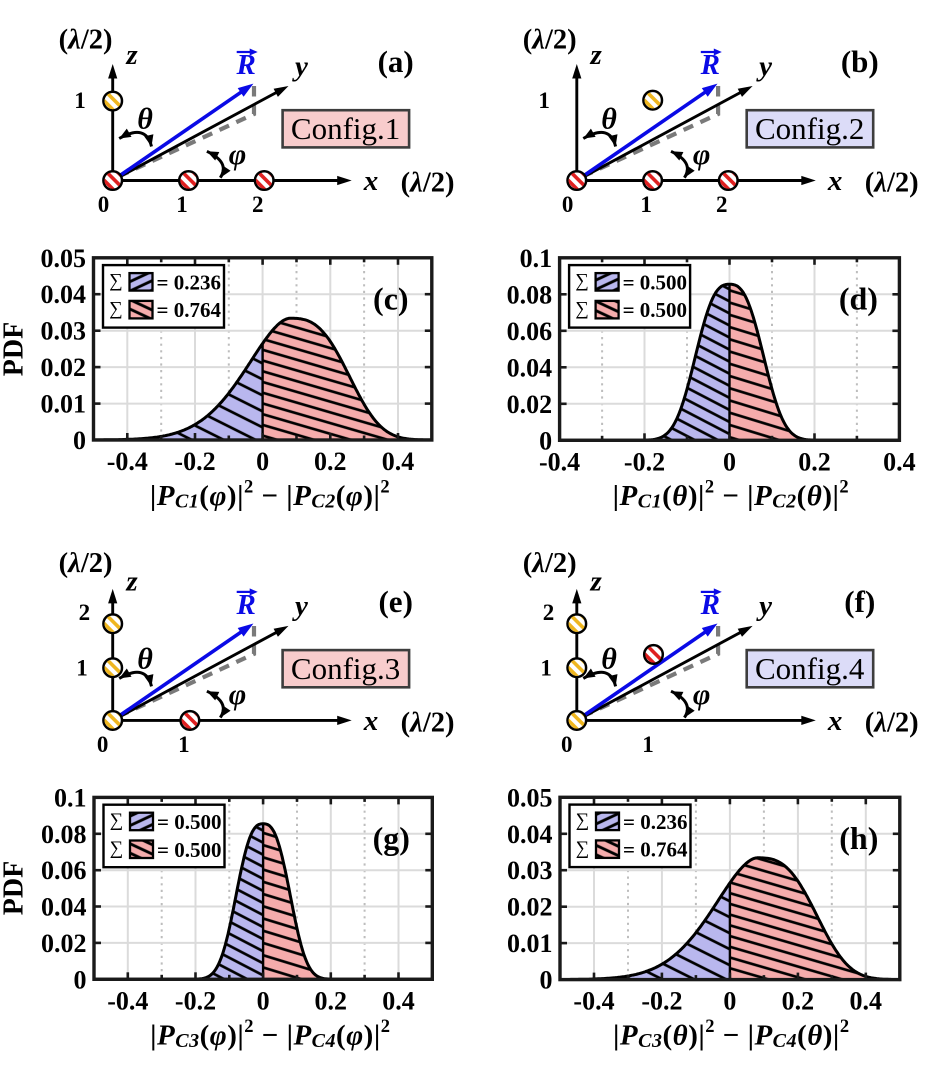  What do you see at coordinates (396, 61) in the screenshot?
I see `svg-text: (a)` at bounding box center [396, 61].